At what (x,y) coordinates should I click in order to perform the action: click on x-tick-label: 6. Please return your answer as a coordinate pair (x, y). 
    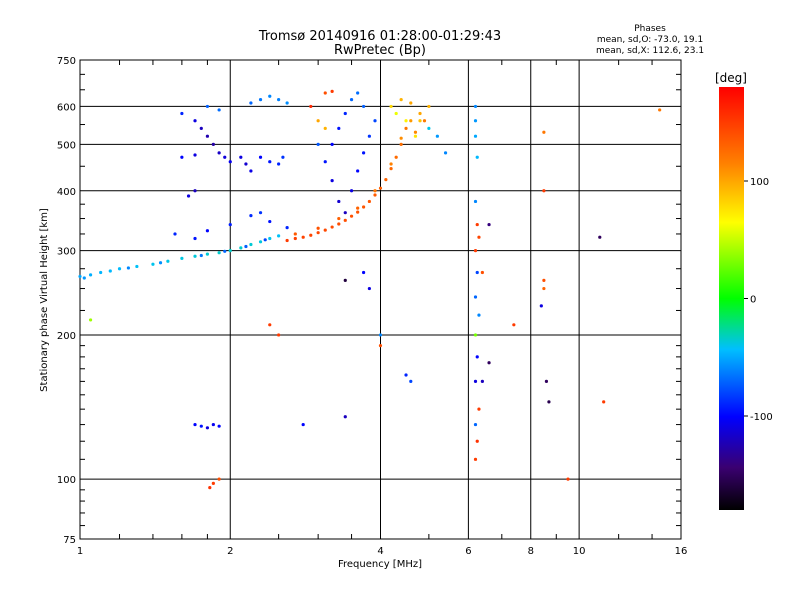
    Looking at the image, I should click on (468, 551).